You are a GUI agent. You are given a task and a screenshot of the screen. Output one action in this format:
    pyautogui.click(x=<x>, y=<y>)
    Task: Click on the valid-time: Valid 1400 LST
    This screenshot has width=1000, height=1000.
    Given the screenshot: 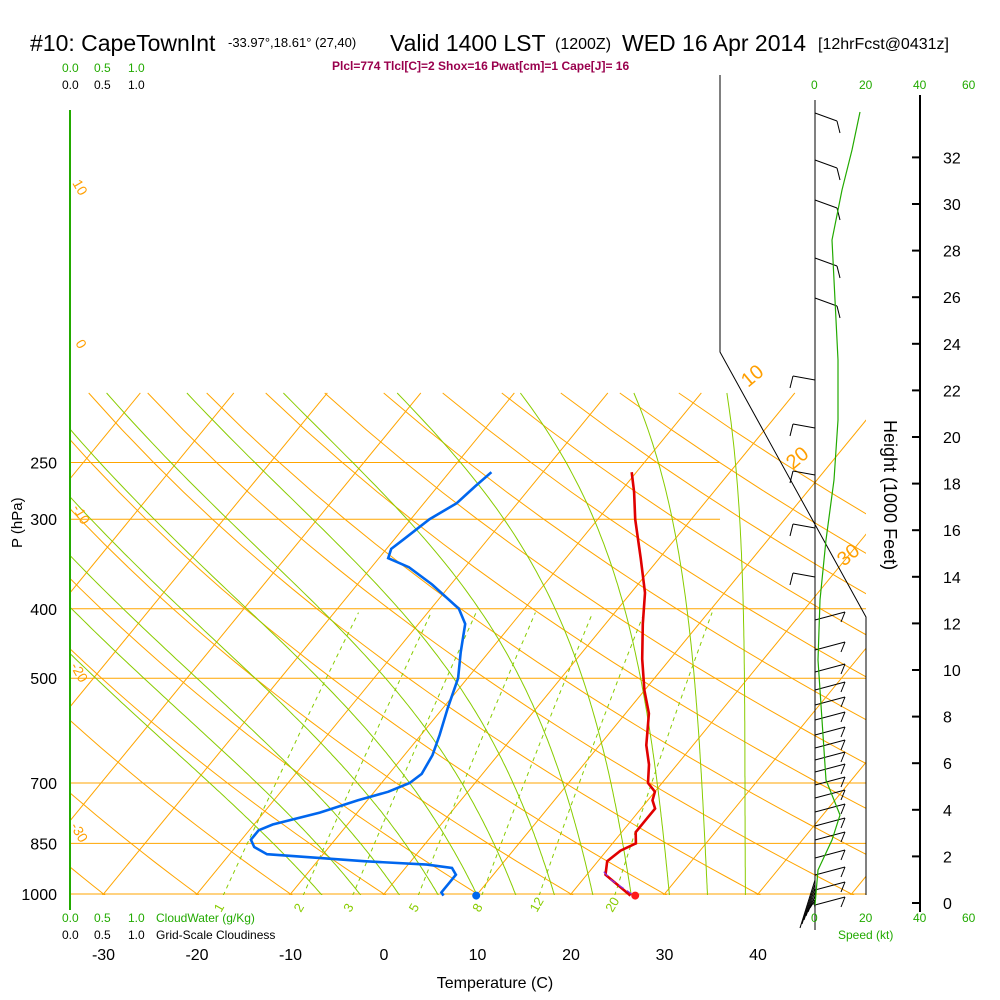 What is the action you would take?
    pyautogui.click(x=468, y=43)
    